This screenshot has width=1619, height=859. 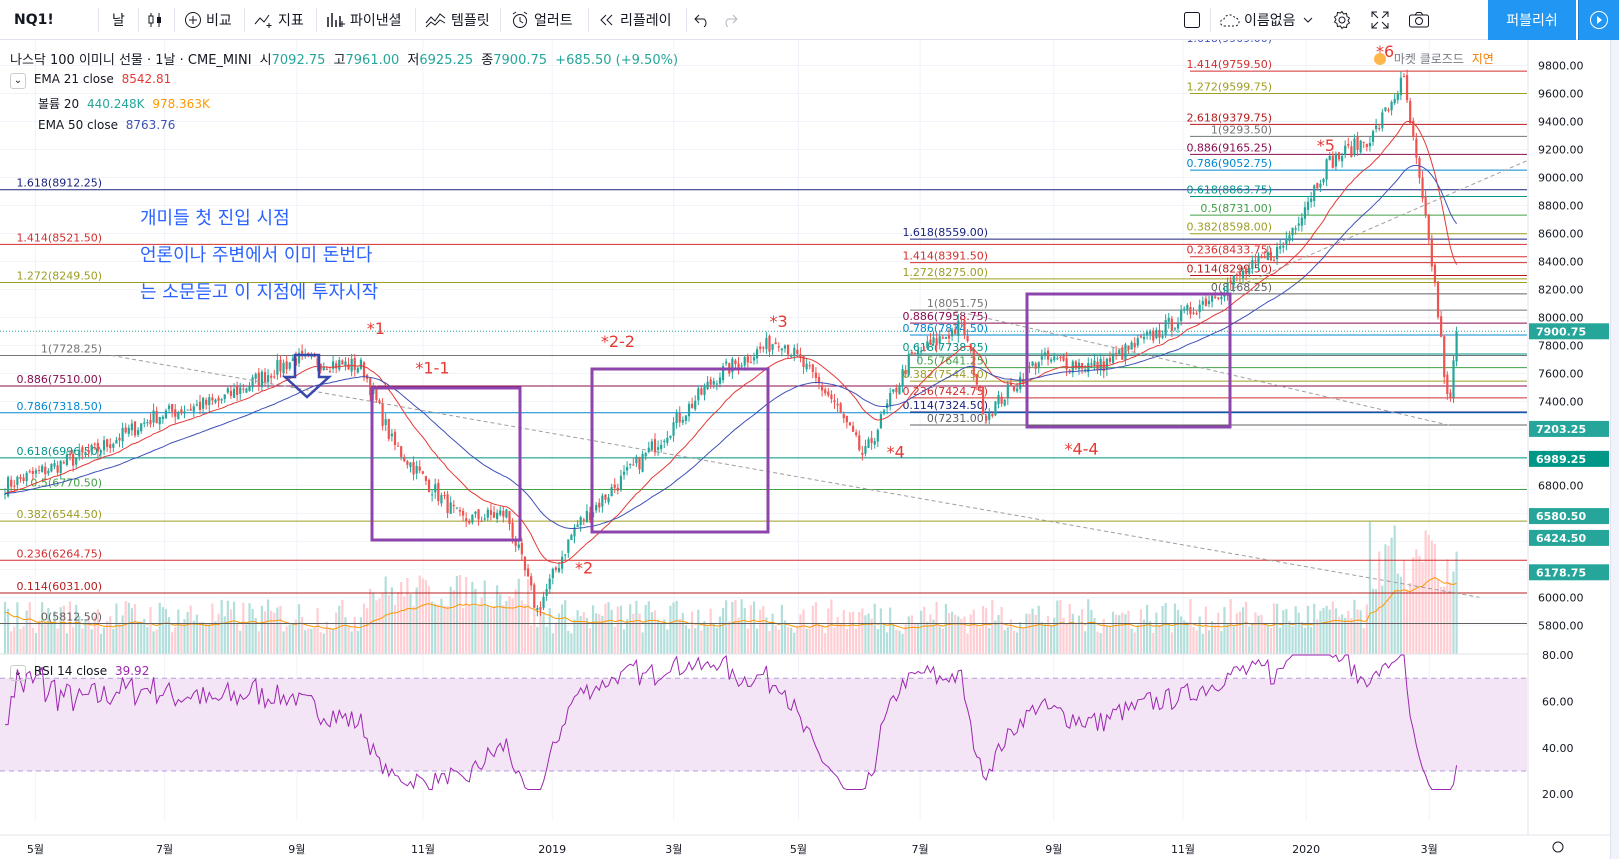 What do you see at coordinates (157, 20) in the screenshot?
I see `chart-type-button` at bounding box center [157, 20].